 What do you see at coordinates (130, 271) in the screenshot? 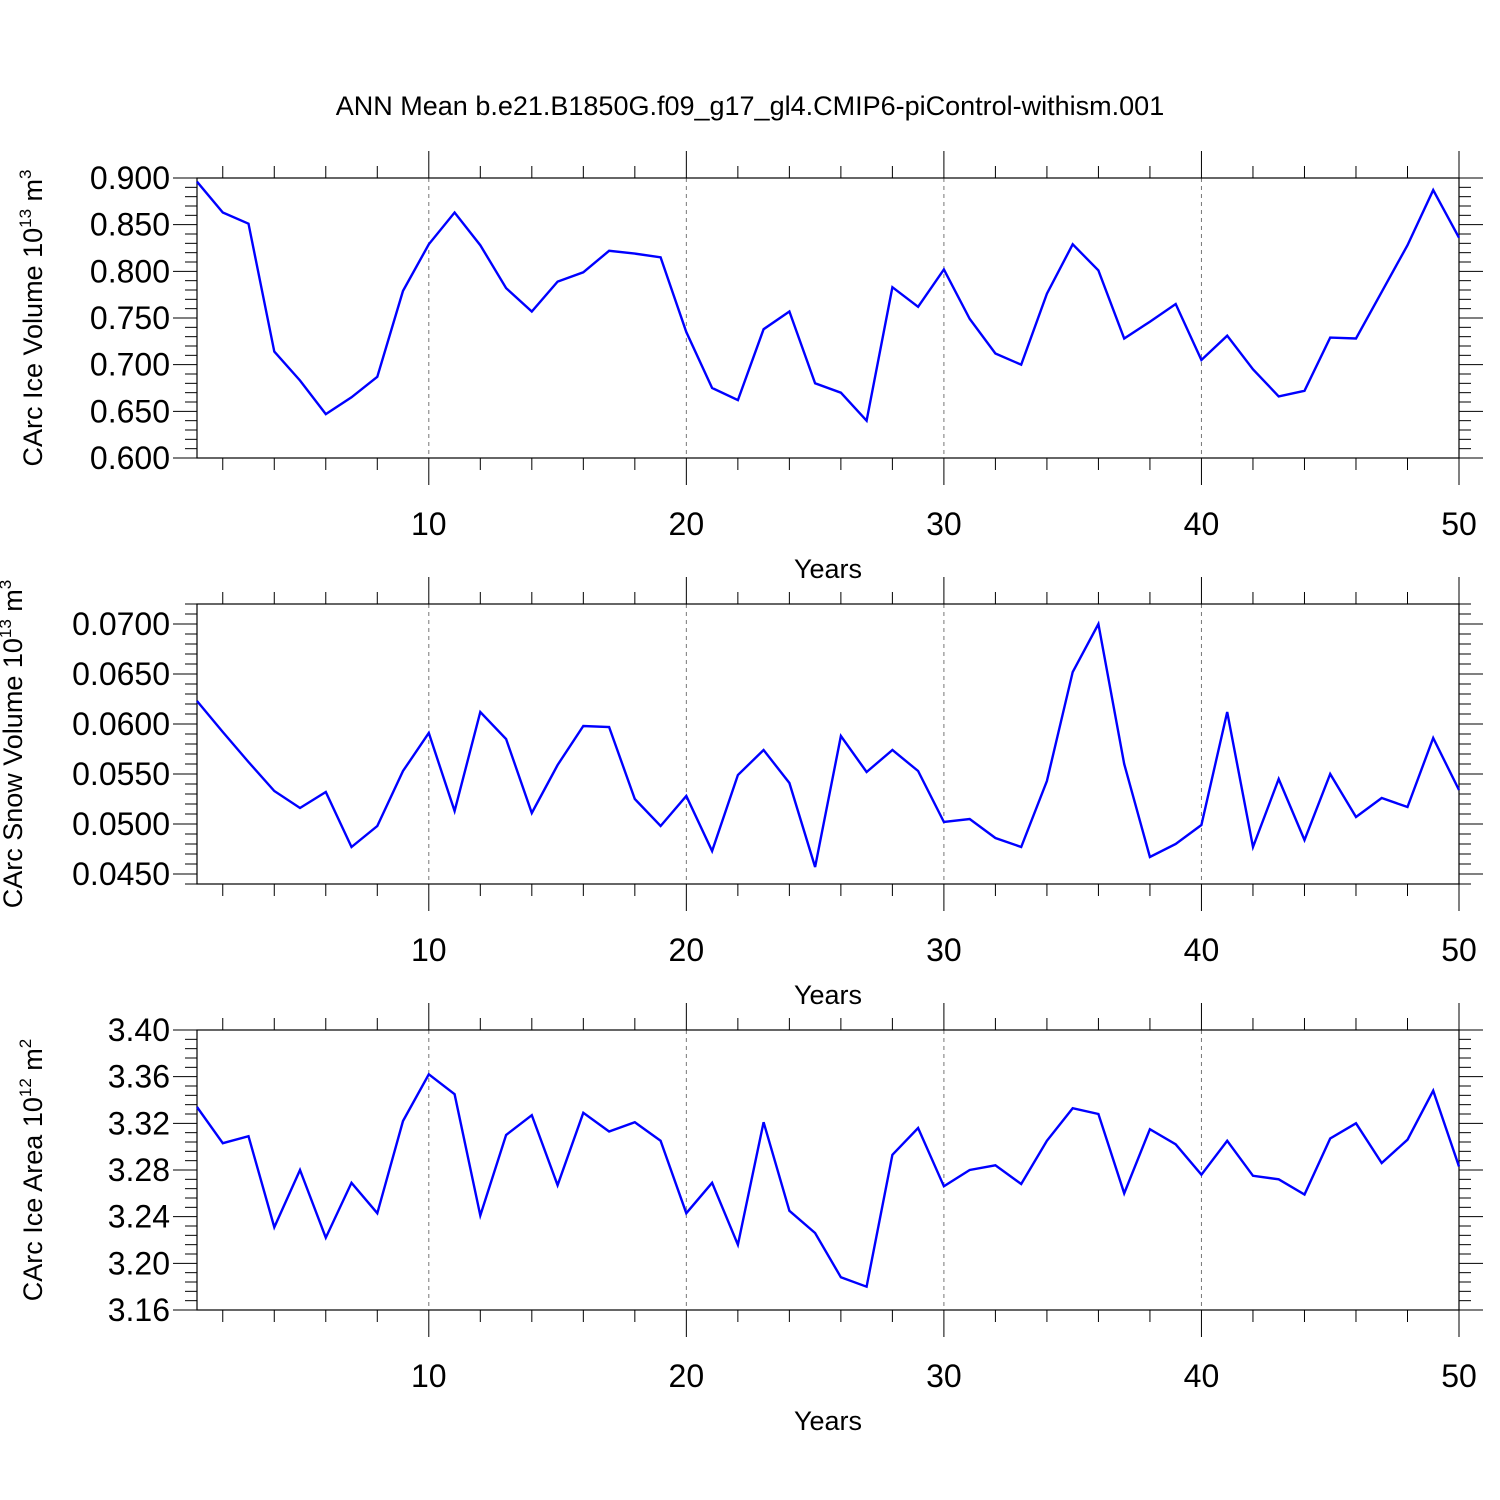
I see `y-tick-label: 0.800` at bounding box center [130, 271].